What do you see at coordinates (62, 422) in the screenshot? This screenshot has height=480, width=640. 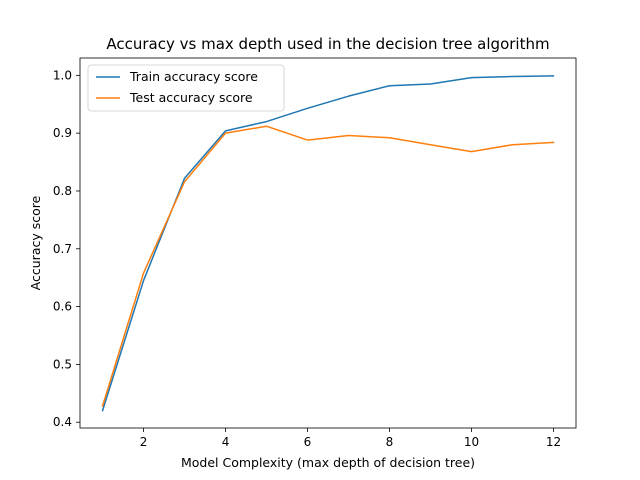 I see `y-tick-label: 0.4` at bounding box center [62, 422].